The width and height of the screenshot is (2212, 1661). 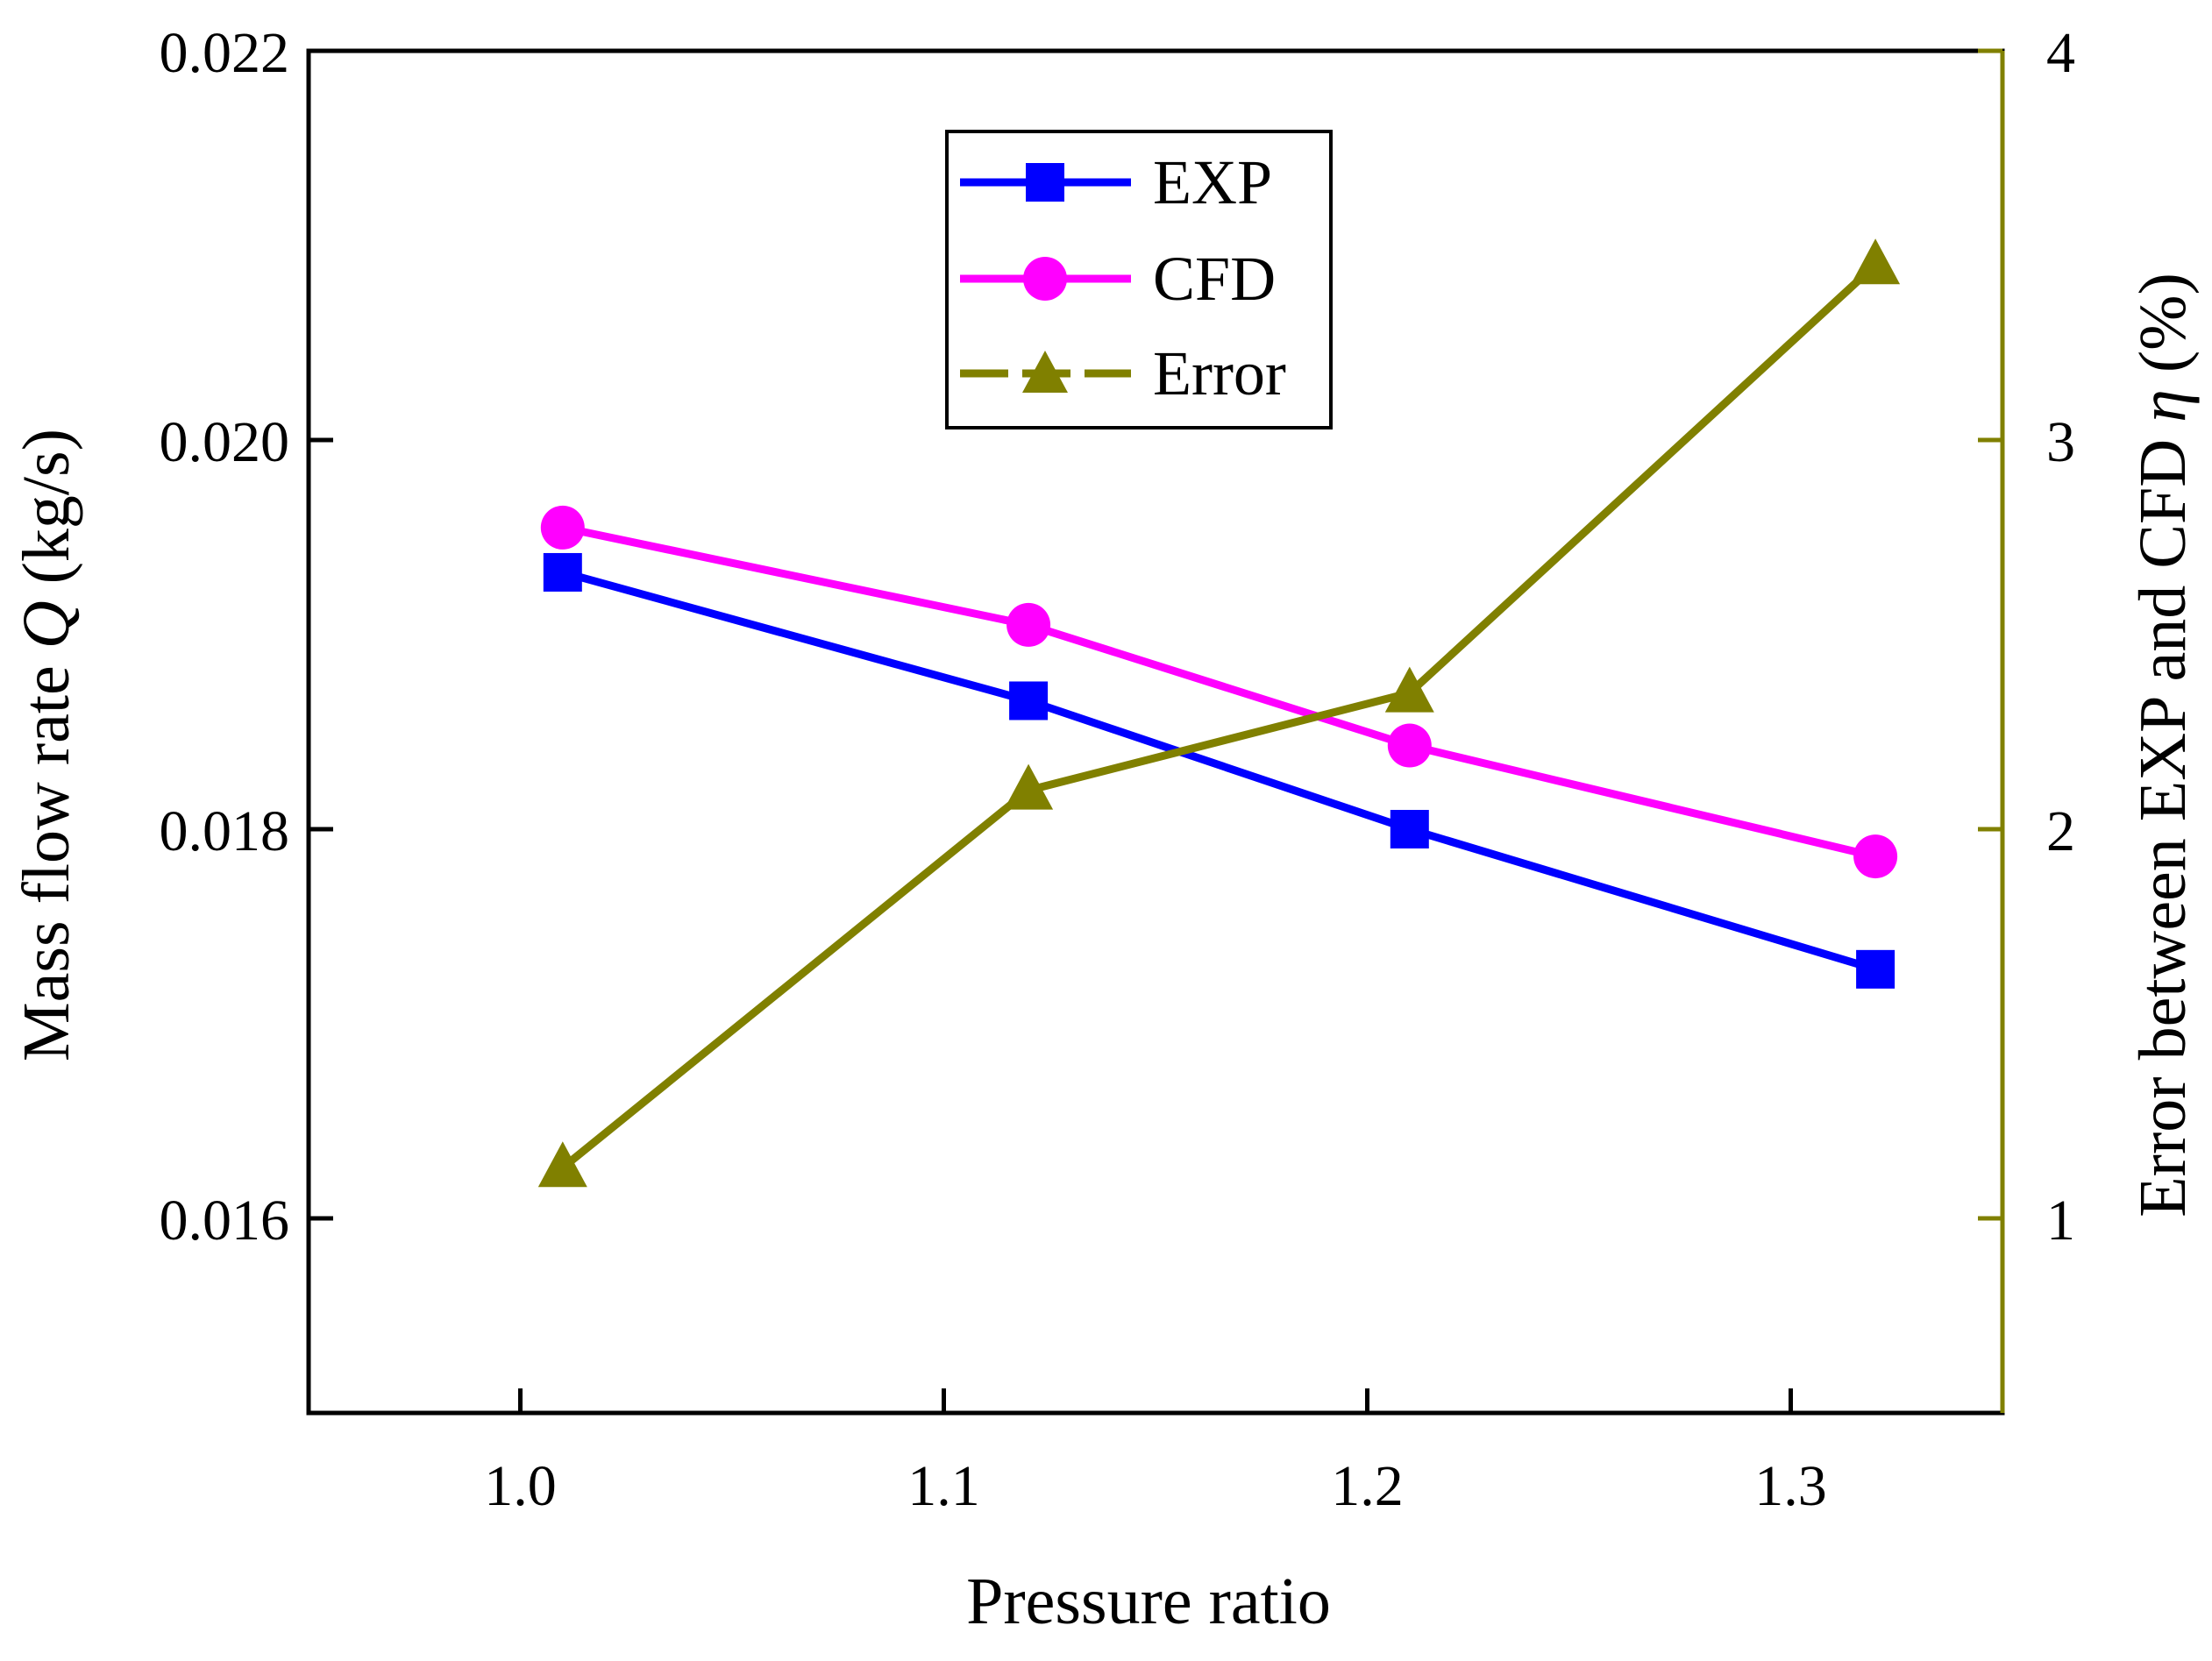 What do you see at coordinates (943, 1486) in the screenshot?
I see `x-tick-label: 1.1` at bounding box center [943, 1486].